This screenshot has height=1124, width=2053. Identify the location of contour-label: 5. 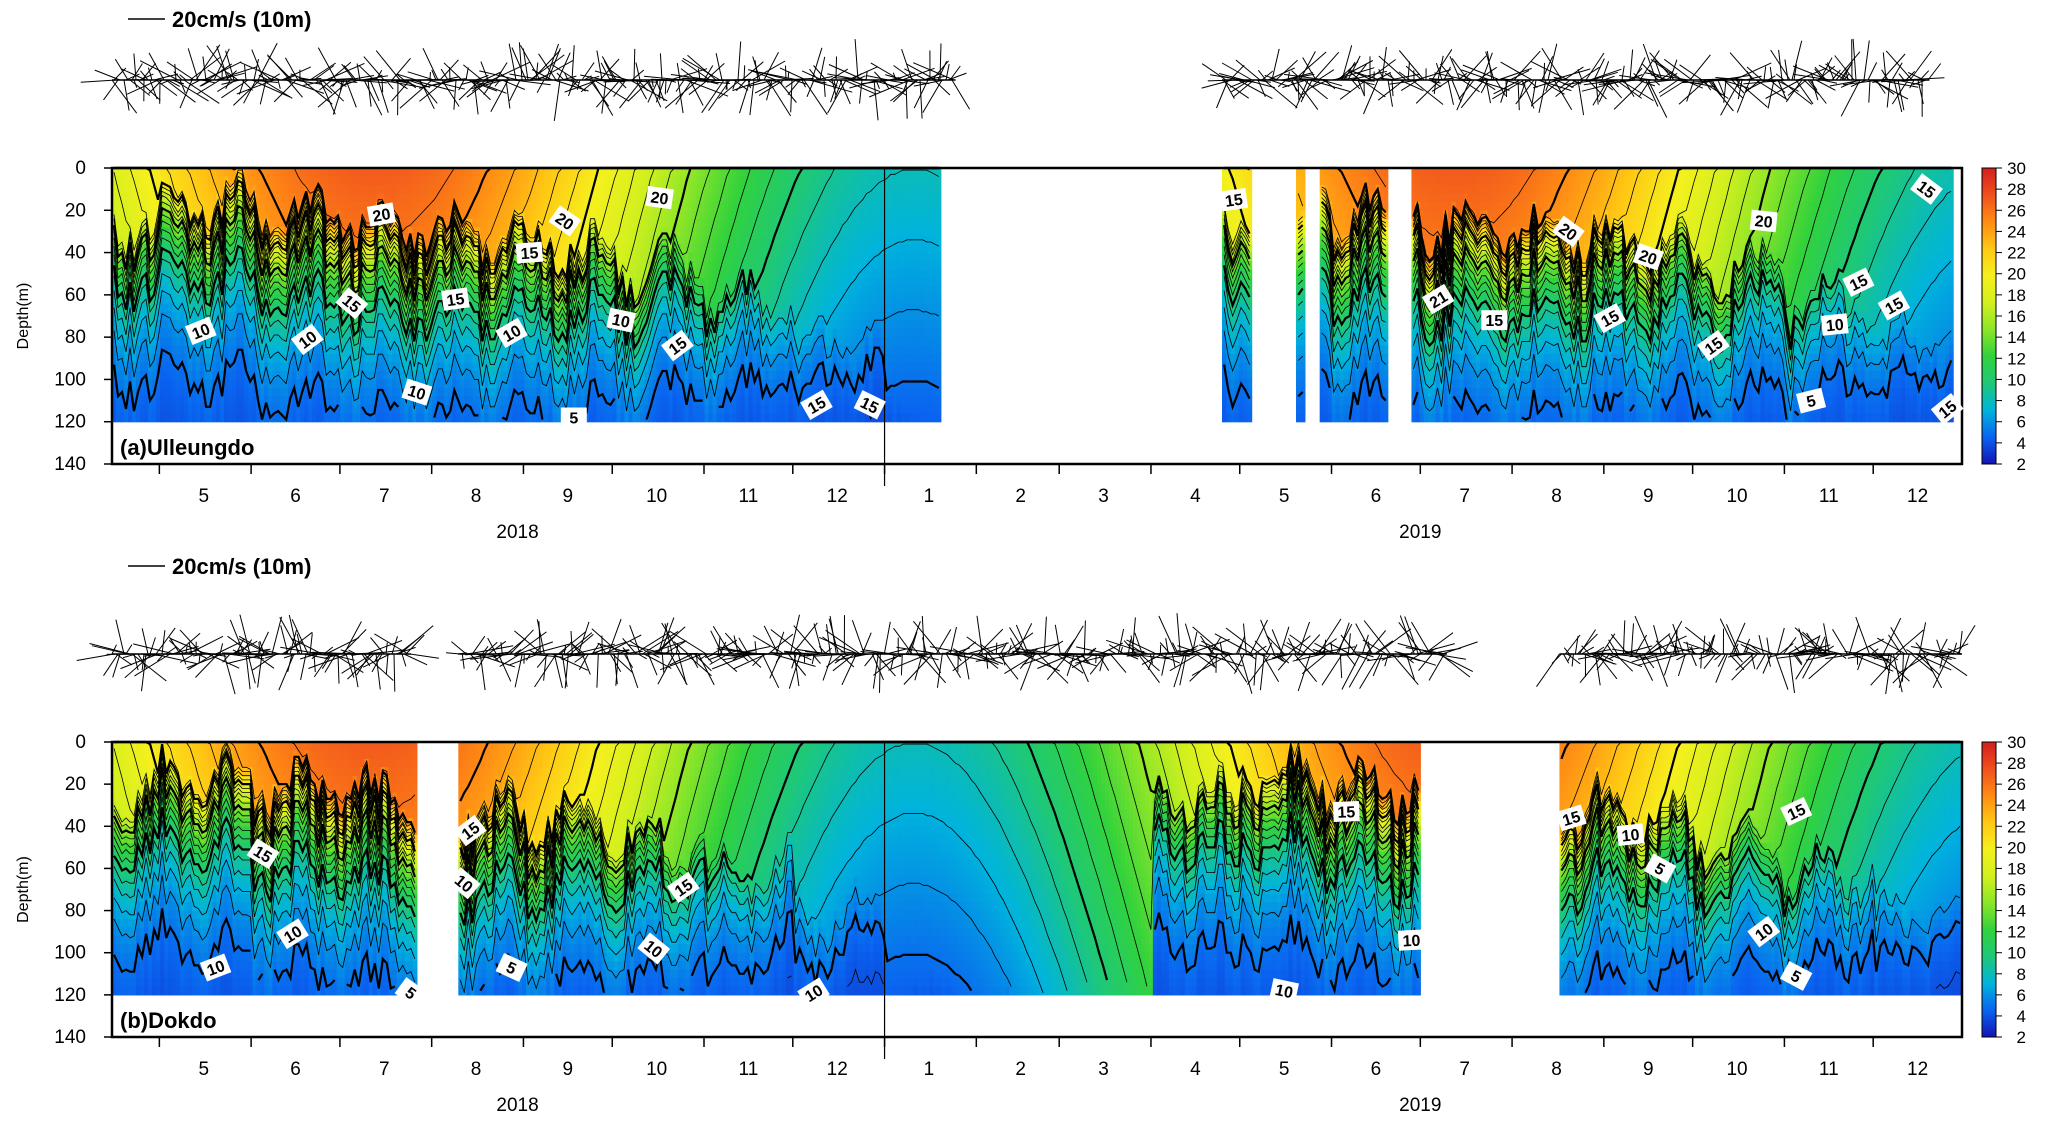
(511, 967).